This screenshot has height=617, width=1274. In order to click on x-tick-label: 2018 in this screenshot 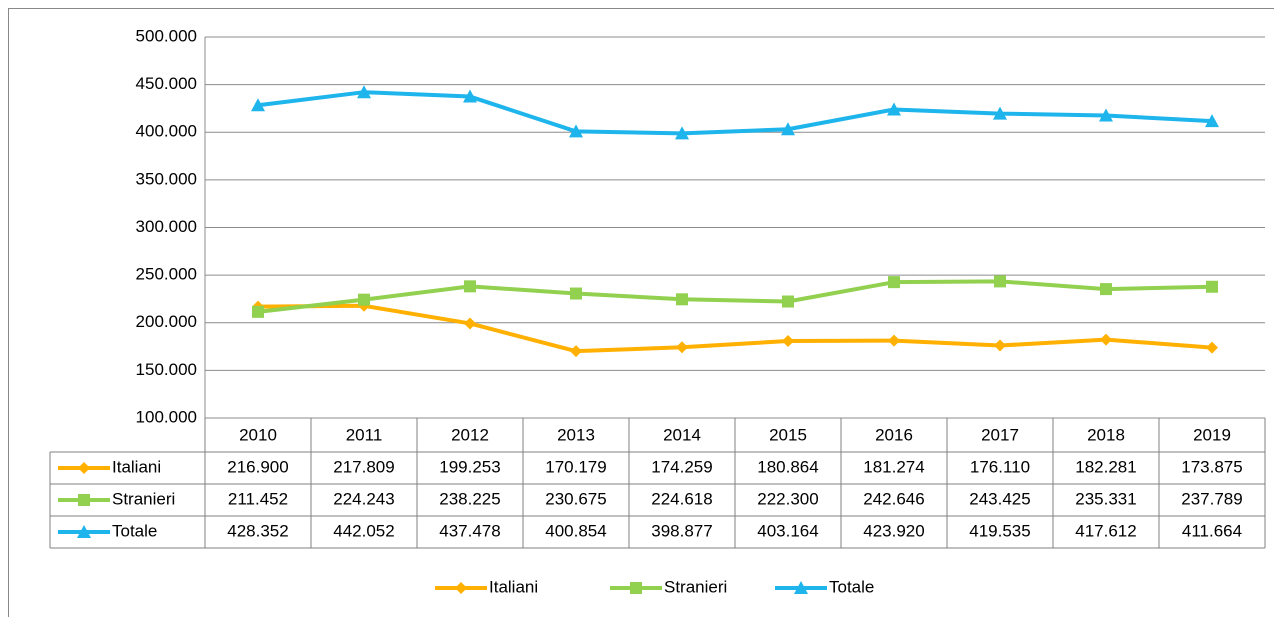, I will do `click(1106, 434)`.